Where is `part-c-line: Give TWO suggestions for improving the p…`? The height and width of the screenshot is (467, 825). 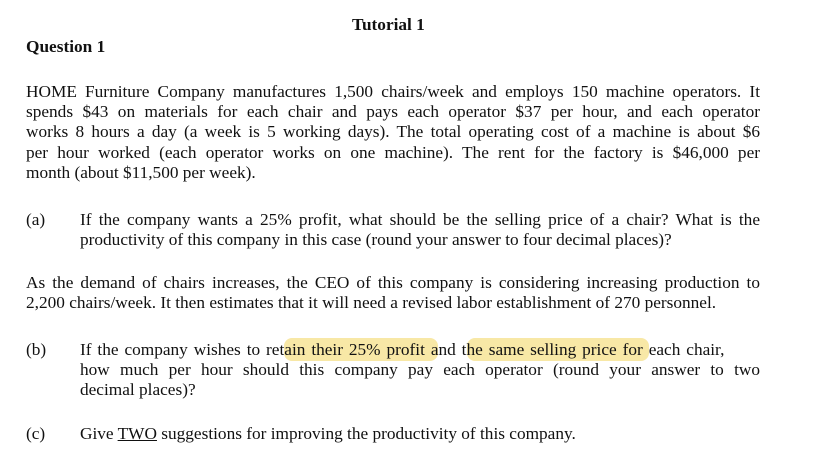 part-c-line: Give TWO suggestions for improving the p… is located at coordinates (328, 434).